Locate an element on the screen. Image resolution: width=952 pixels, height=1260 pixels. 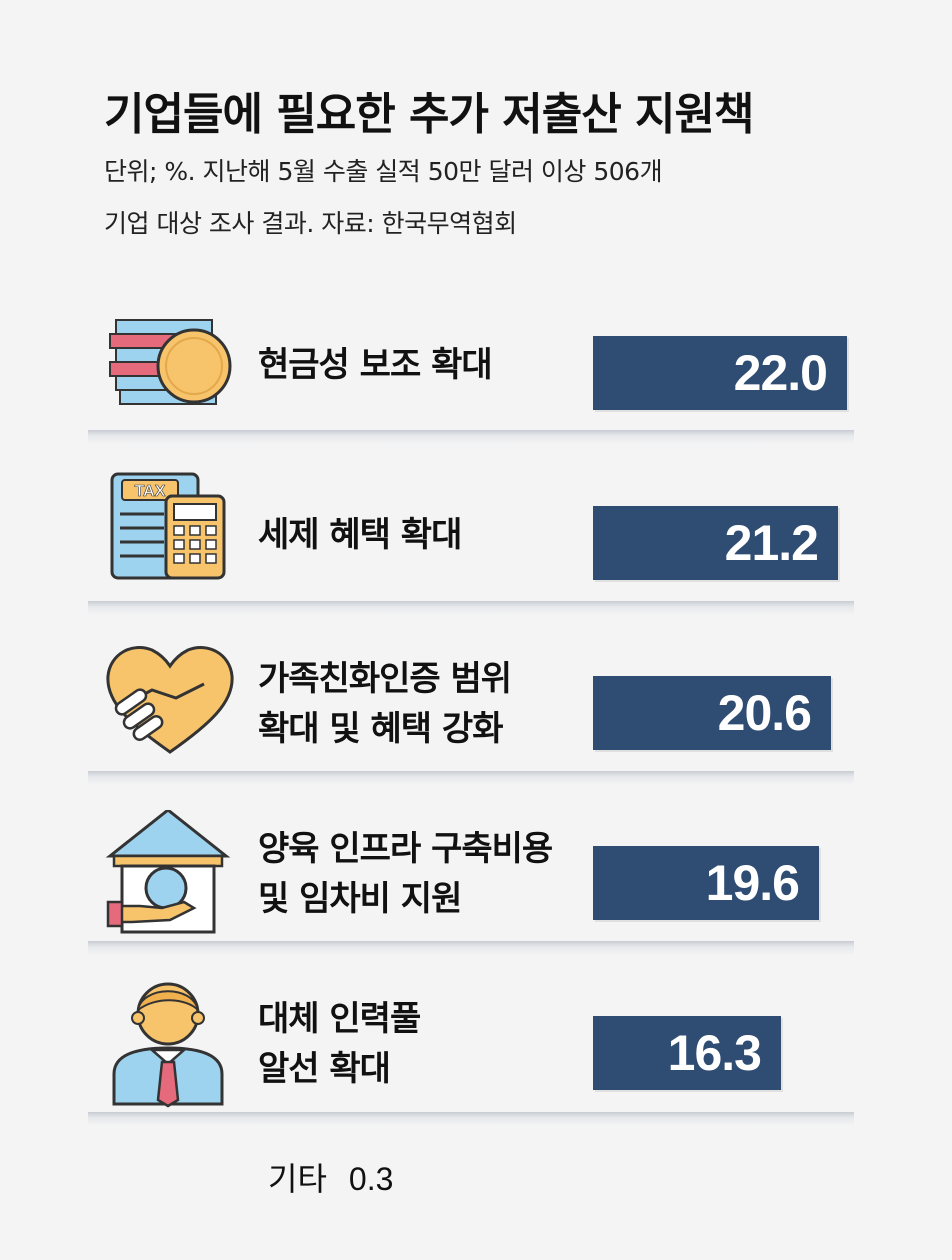
svg-text: TAX is located at coordinates (150, 491).